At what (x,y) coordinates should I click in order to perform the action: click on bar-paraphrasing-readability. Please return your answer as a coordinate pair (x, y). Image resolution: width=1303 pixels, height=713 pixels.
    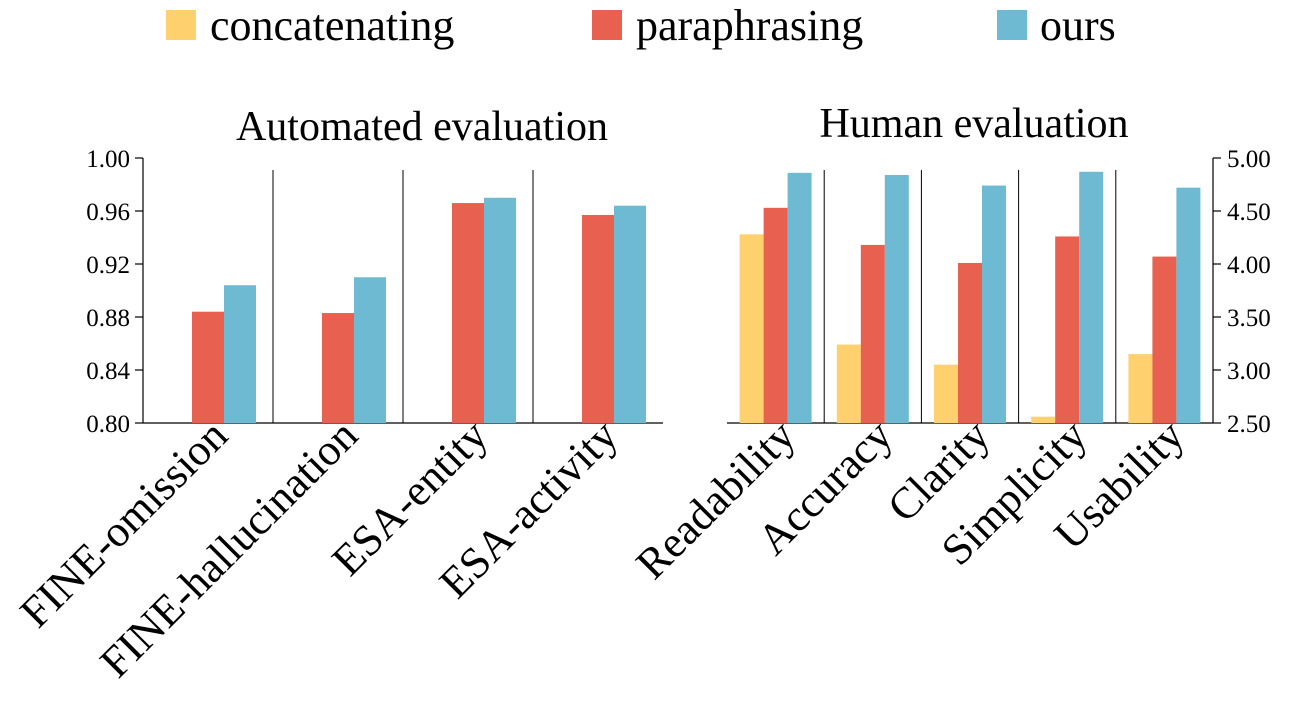
    Looking at the image, I should click on (775, 315).